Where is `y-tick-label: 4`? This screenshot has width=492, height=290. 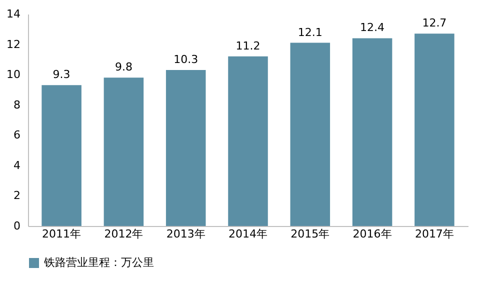 y-tick-label: 4 is located at coordinates (17, 165).